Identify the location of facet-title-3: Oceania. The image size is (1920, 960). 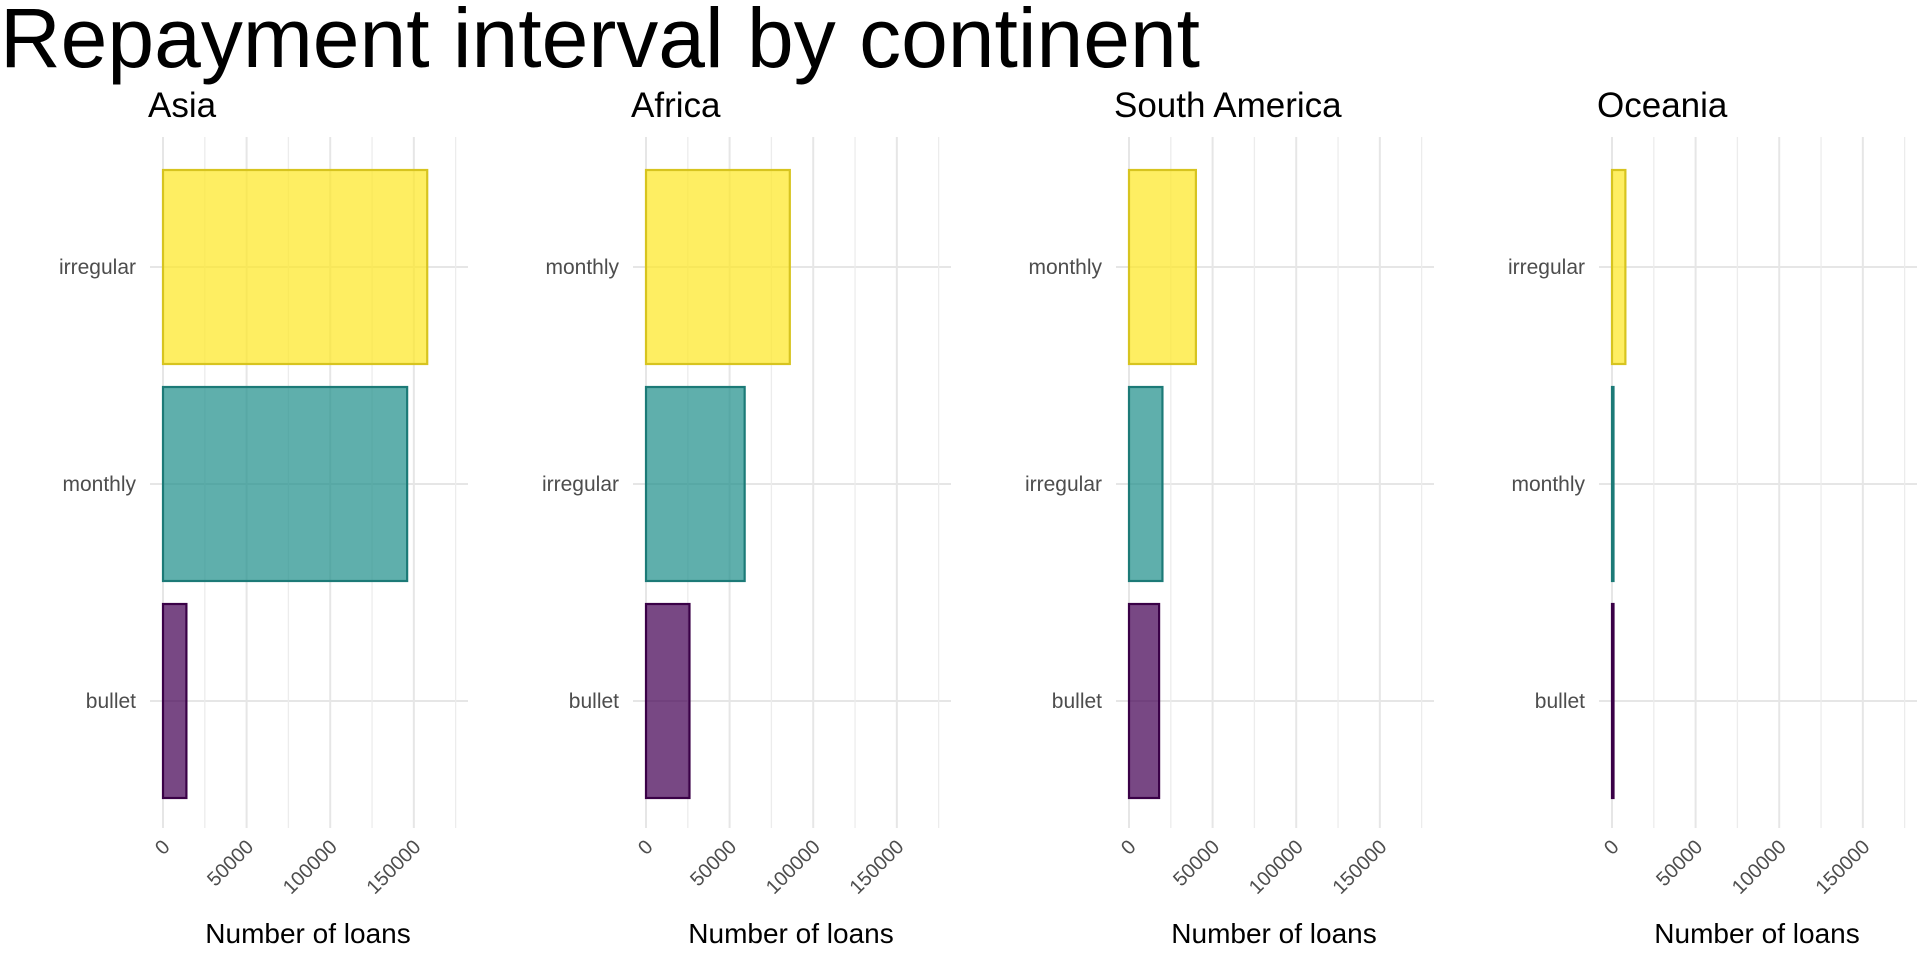
(1662, 105).